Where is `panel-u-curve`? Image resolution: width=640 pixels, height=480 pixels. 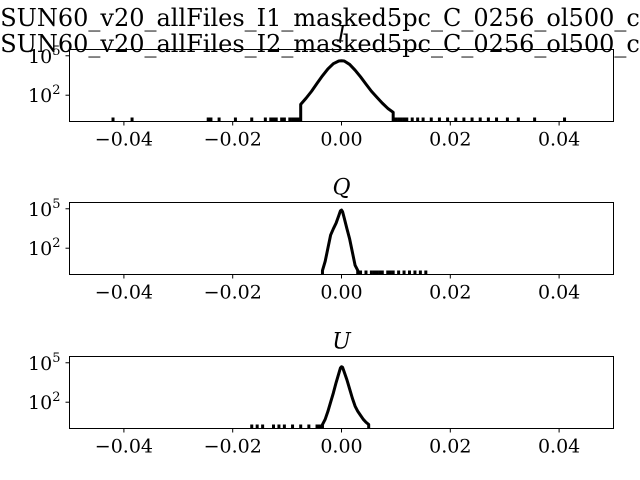
panel-u-curve is located at coordinates (345, 397).